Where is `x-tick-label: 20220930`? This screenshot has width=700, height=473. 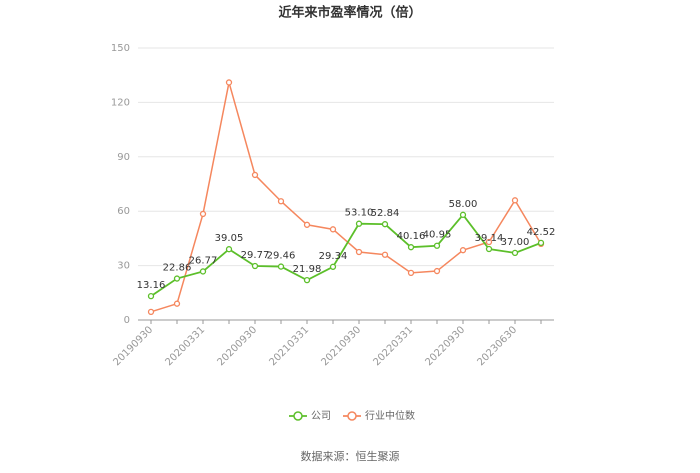
x-tick-label: 20220930 is located at coordinates (445, 346).